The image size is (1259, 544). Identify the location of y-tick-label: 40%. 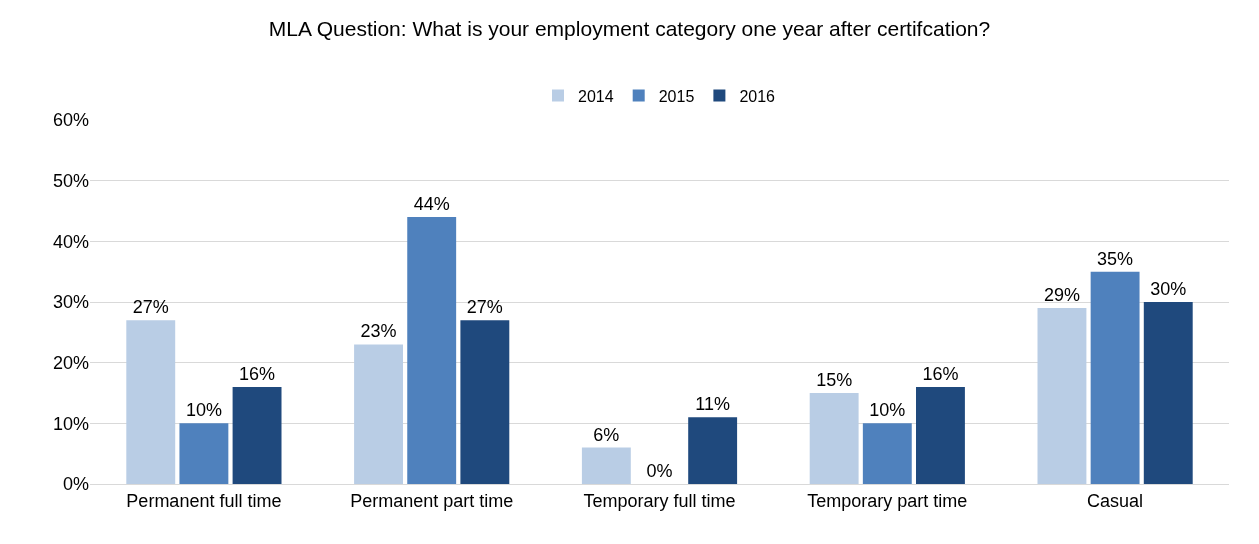
(70, 241).